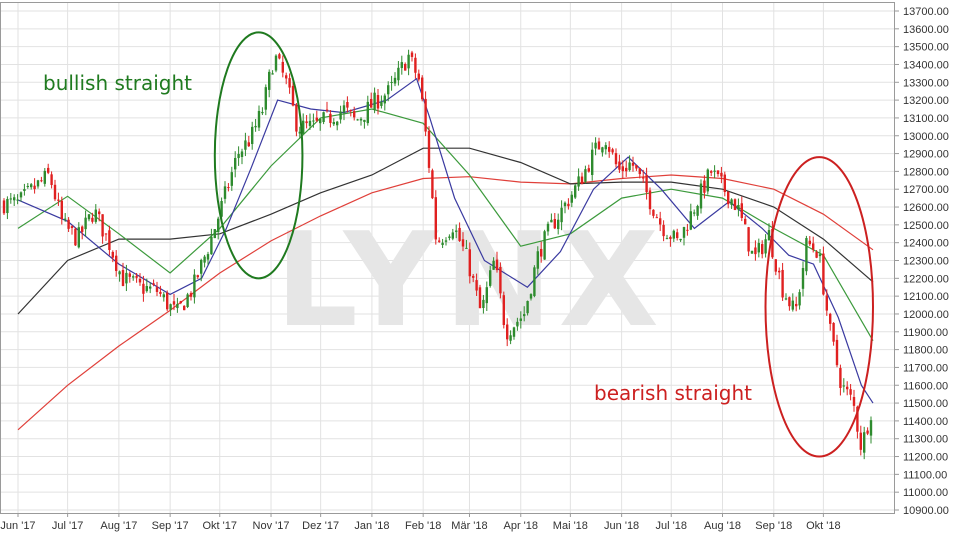 The image size is (960, 540). Describe the element at coordinates (925, 368) in the screenshot. I see `y-tick-label: 11700.00` at that location.